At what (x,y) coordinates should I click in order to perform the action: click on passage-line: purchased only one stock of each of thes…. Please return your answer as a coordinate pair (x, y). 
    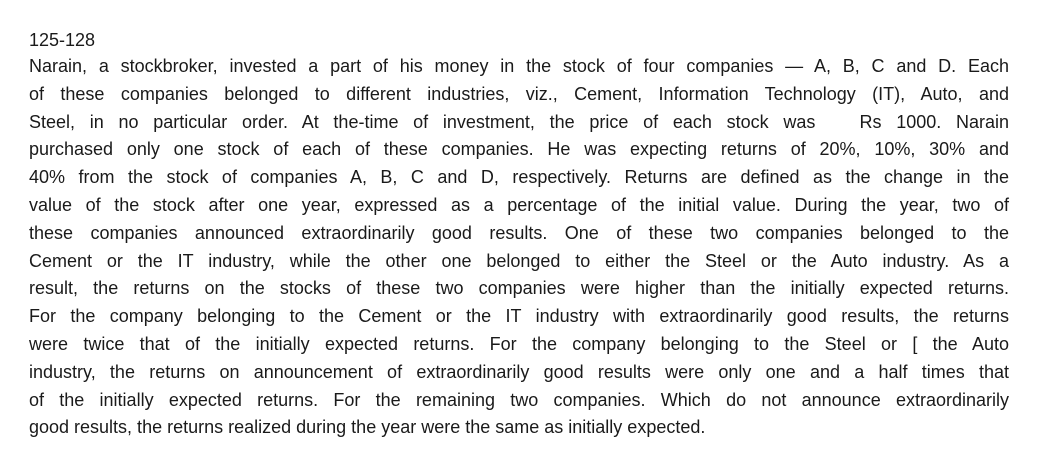
    Looking at the image, I should click on (519, 149).